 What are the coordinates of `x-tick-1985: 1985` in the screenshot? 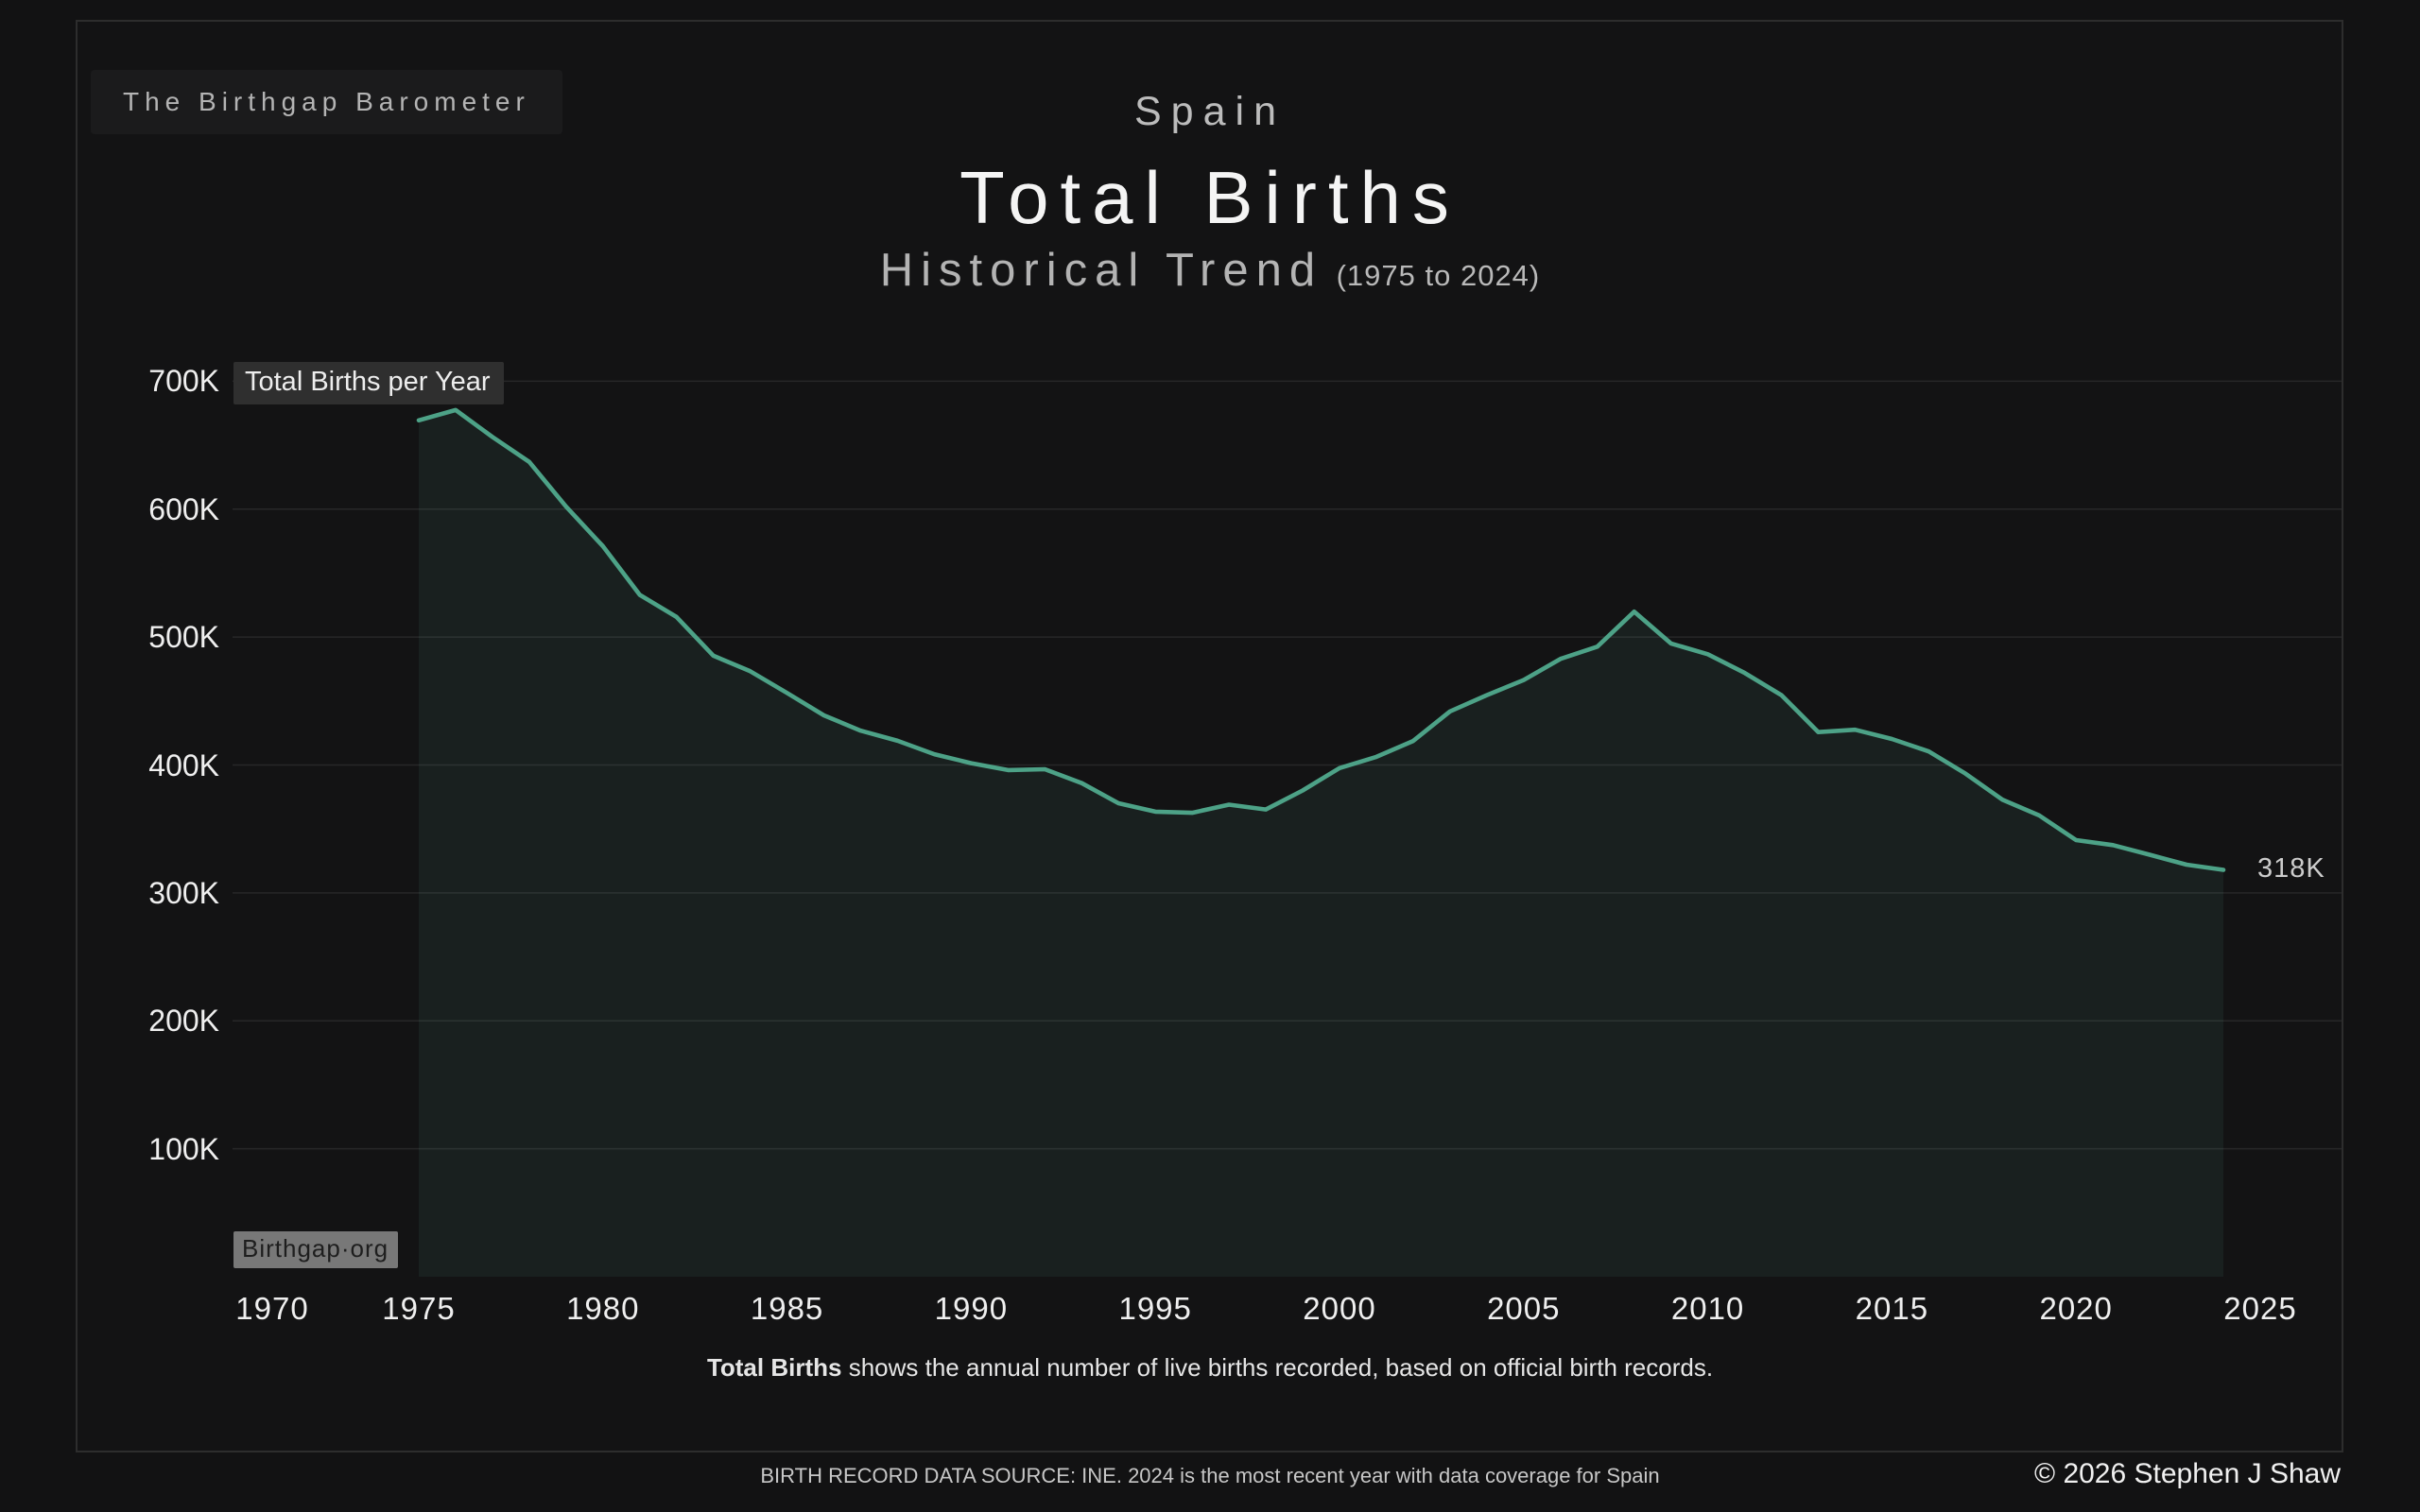 It's located at (787, 1308).